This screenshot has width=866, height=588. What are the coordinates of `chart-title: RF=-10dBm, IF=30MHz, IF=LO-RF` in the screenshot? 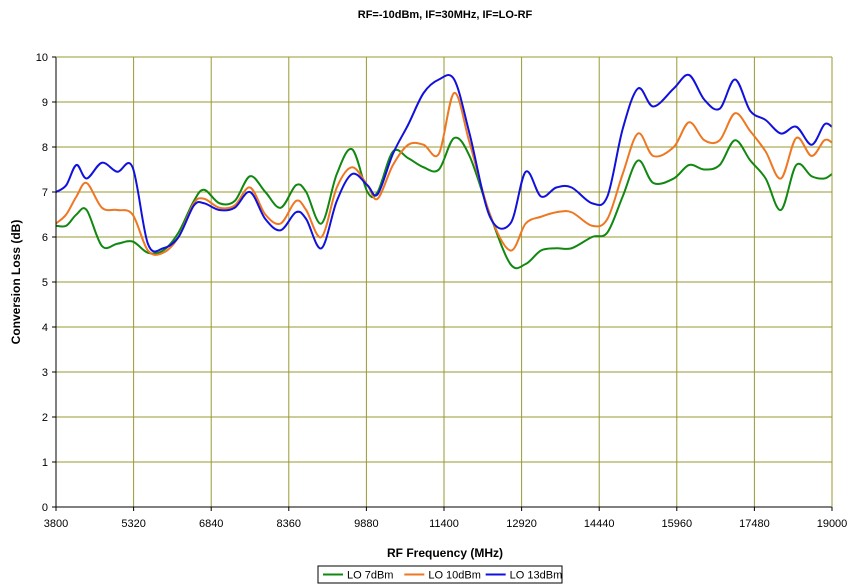 It's located at (445, 15).